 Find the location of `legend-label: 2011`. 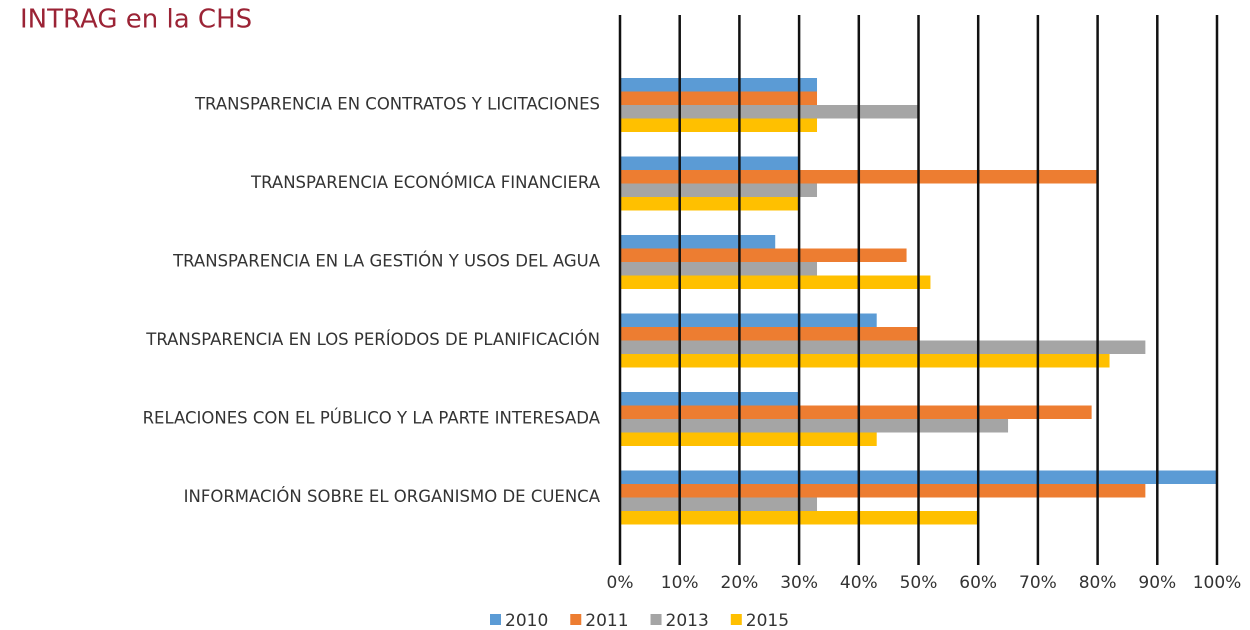

legend-label: 2011 is located at coordinates (606, 620).